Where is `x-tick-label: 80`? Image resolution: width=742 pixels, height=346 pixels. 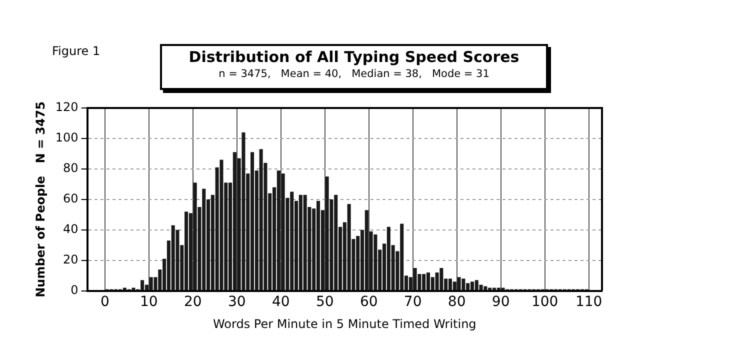
x-tick-label: 80 is located at coordinates (457, 302).